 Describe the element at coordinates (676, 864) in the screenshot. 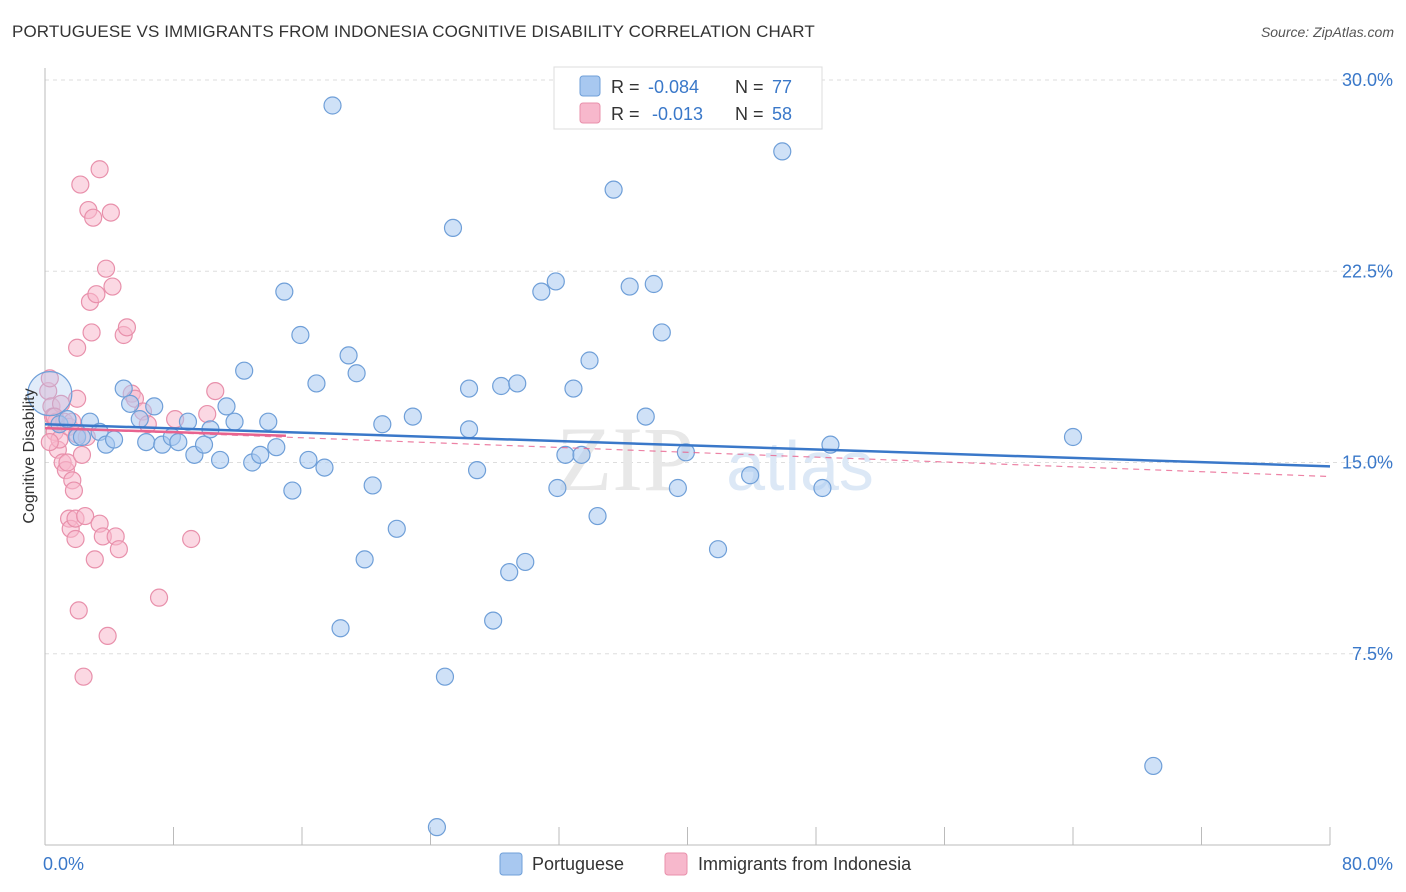

I see `legend-bottom-swatch-indonesia` at that location.